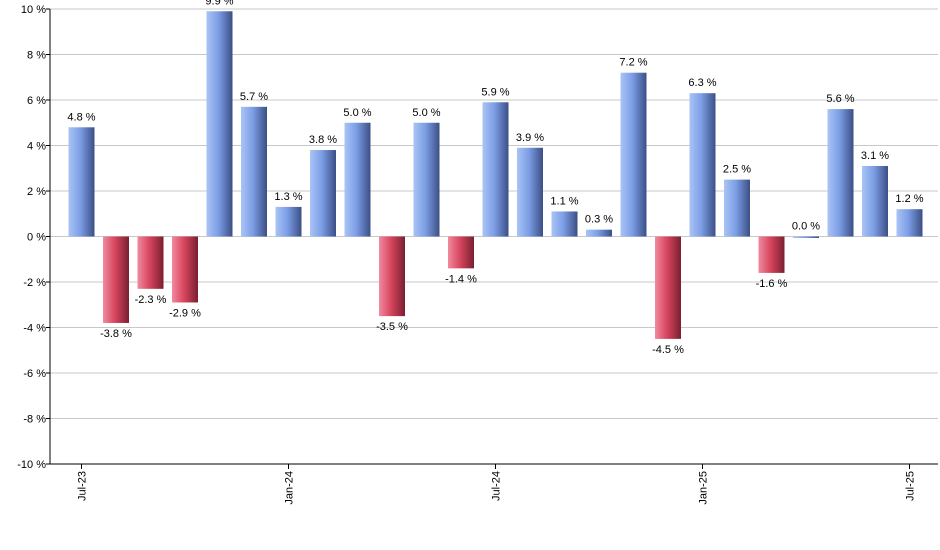 The height and width of the screenshot is (550, 940). Describe the element at coordinates (564, 201) in the screenshot. I see `bar-value-label: 1.1 %` at that location.